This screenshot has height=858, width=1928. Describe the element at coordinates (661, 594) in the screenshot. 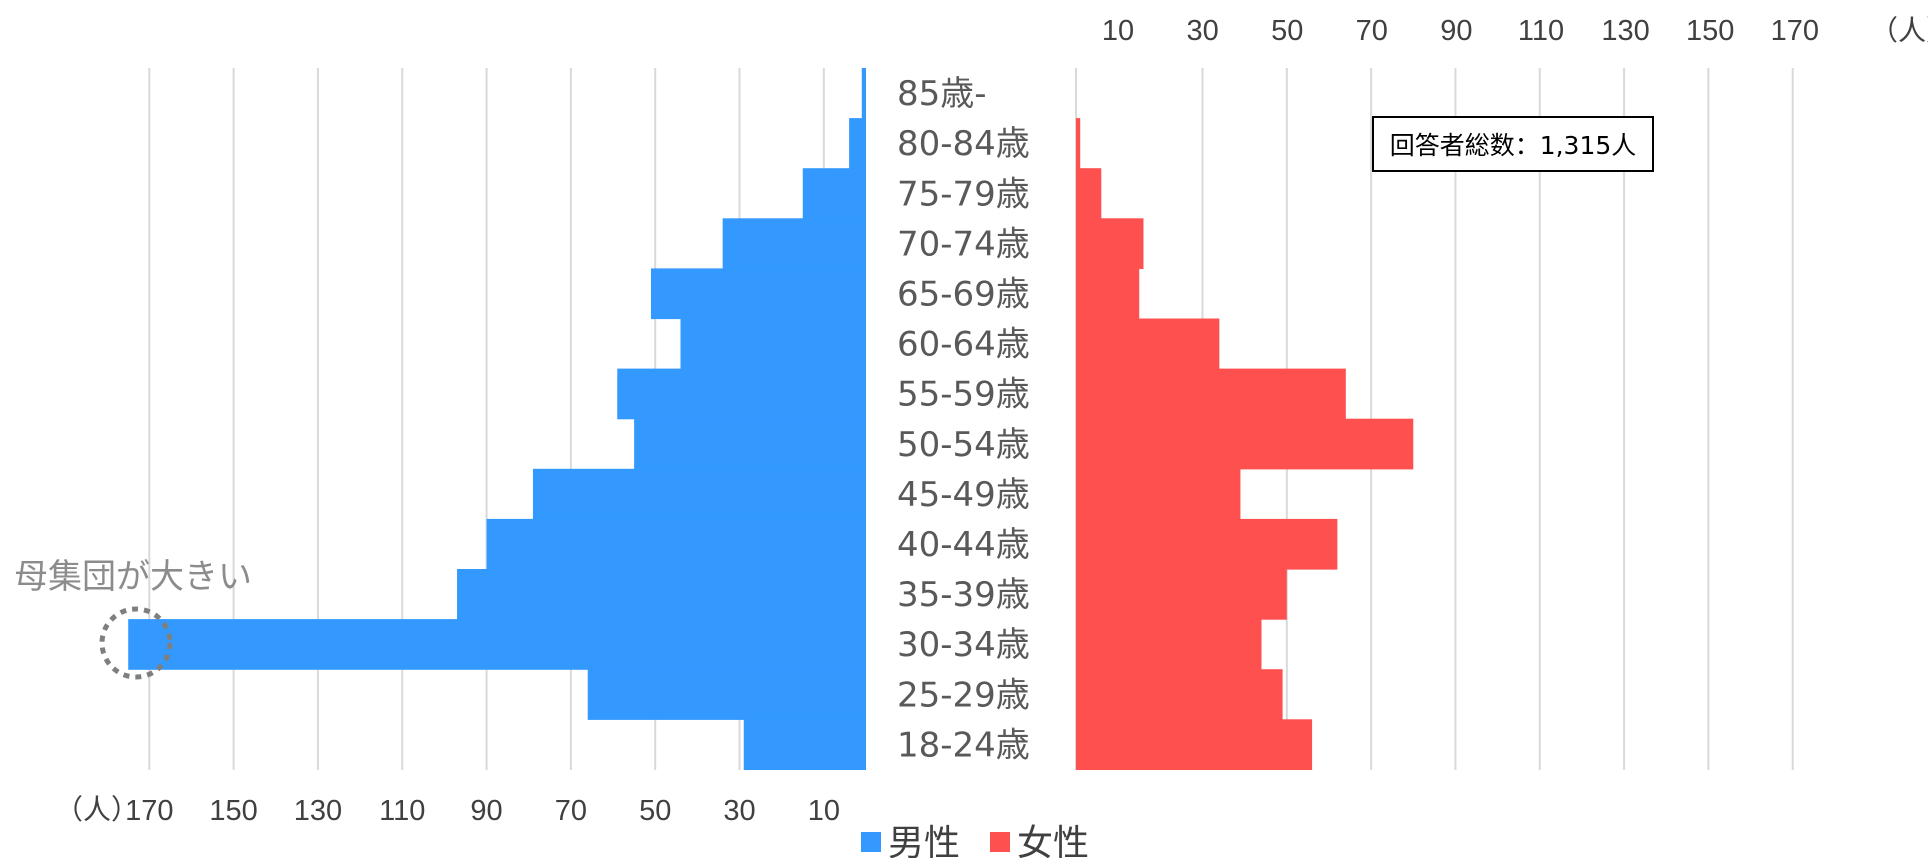

I see `bar-male-35-39歳` at that location.